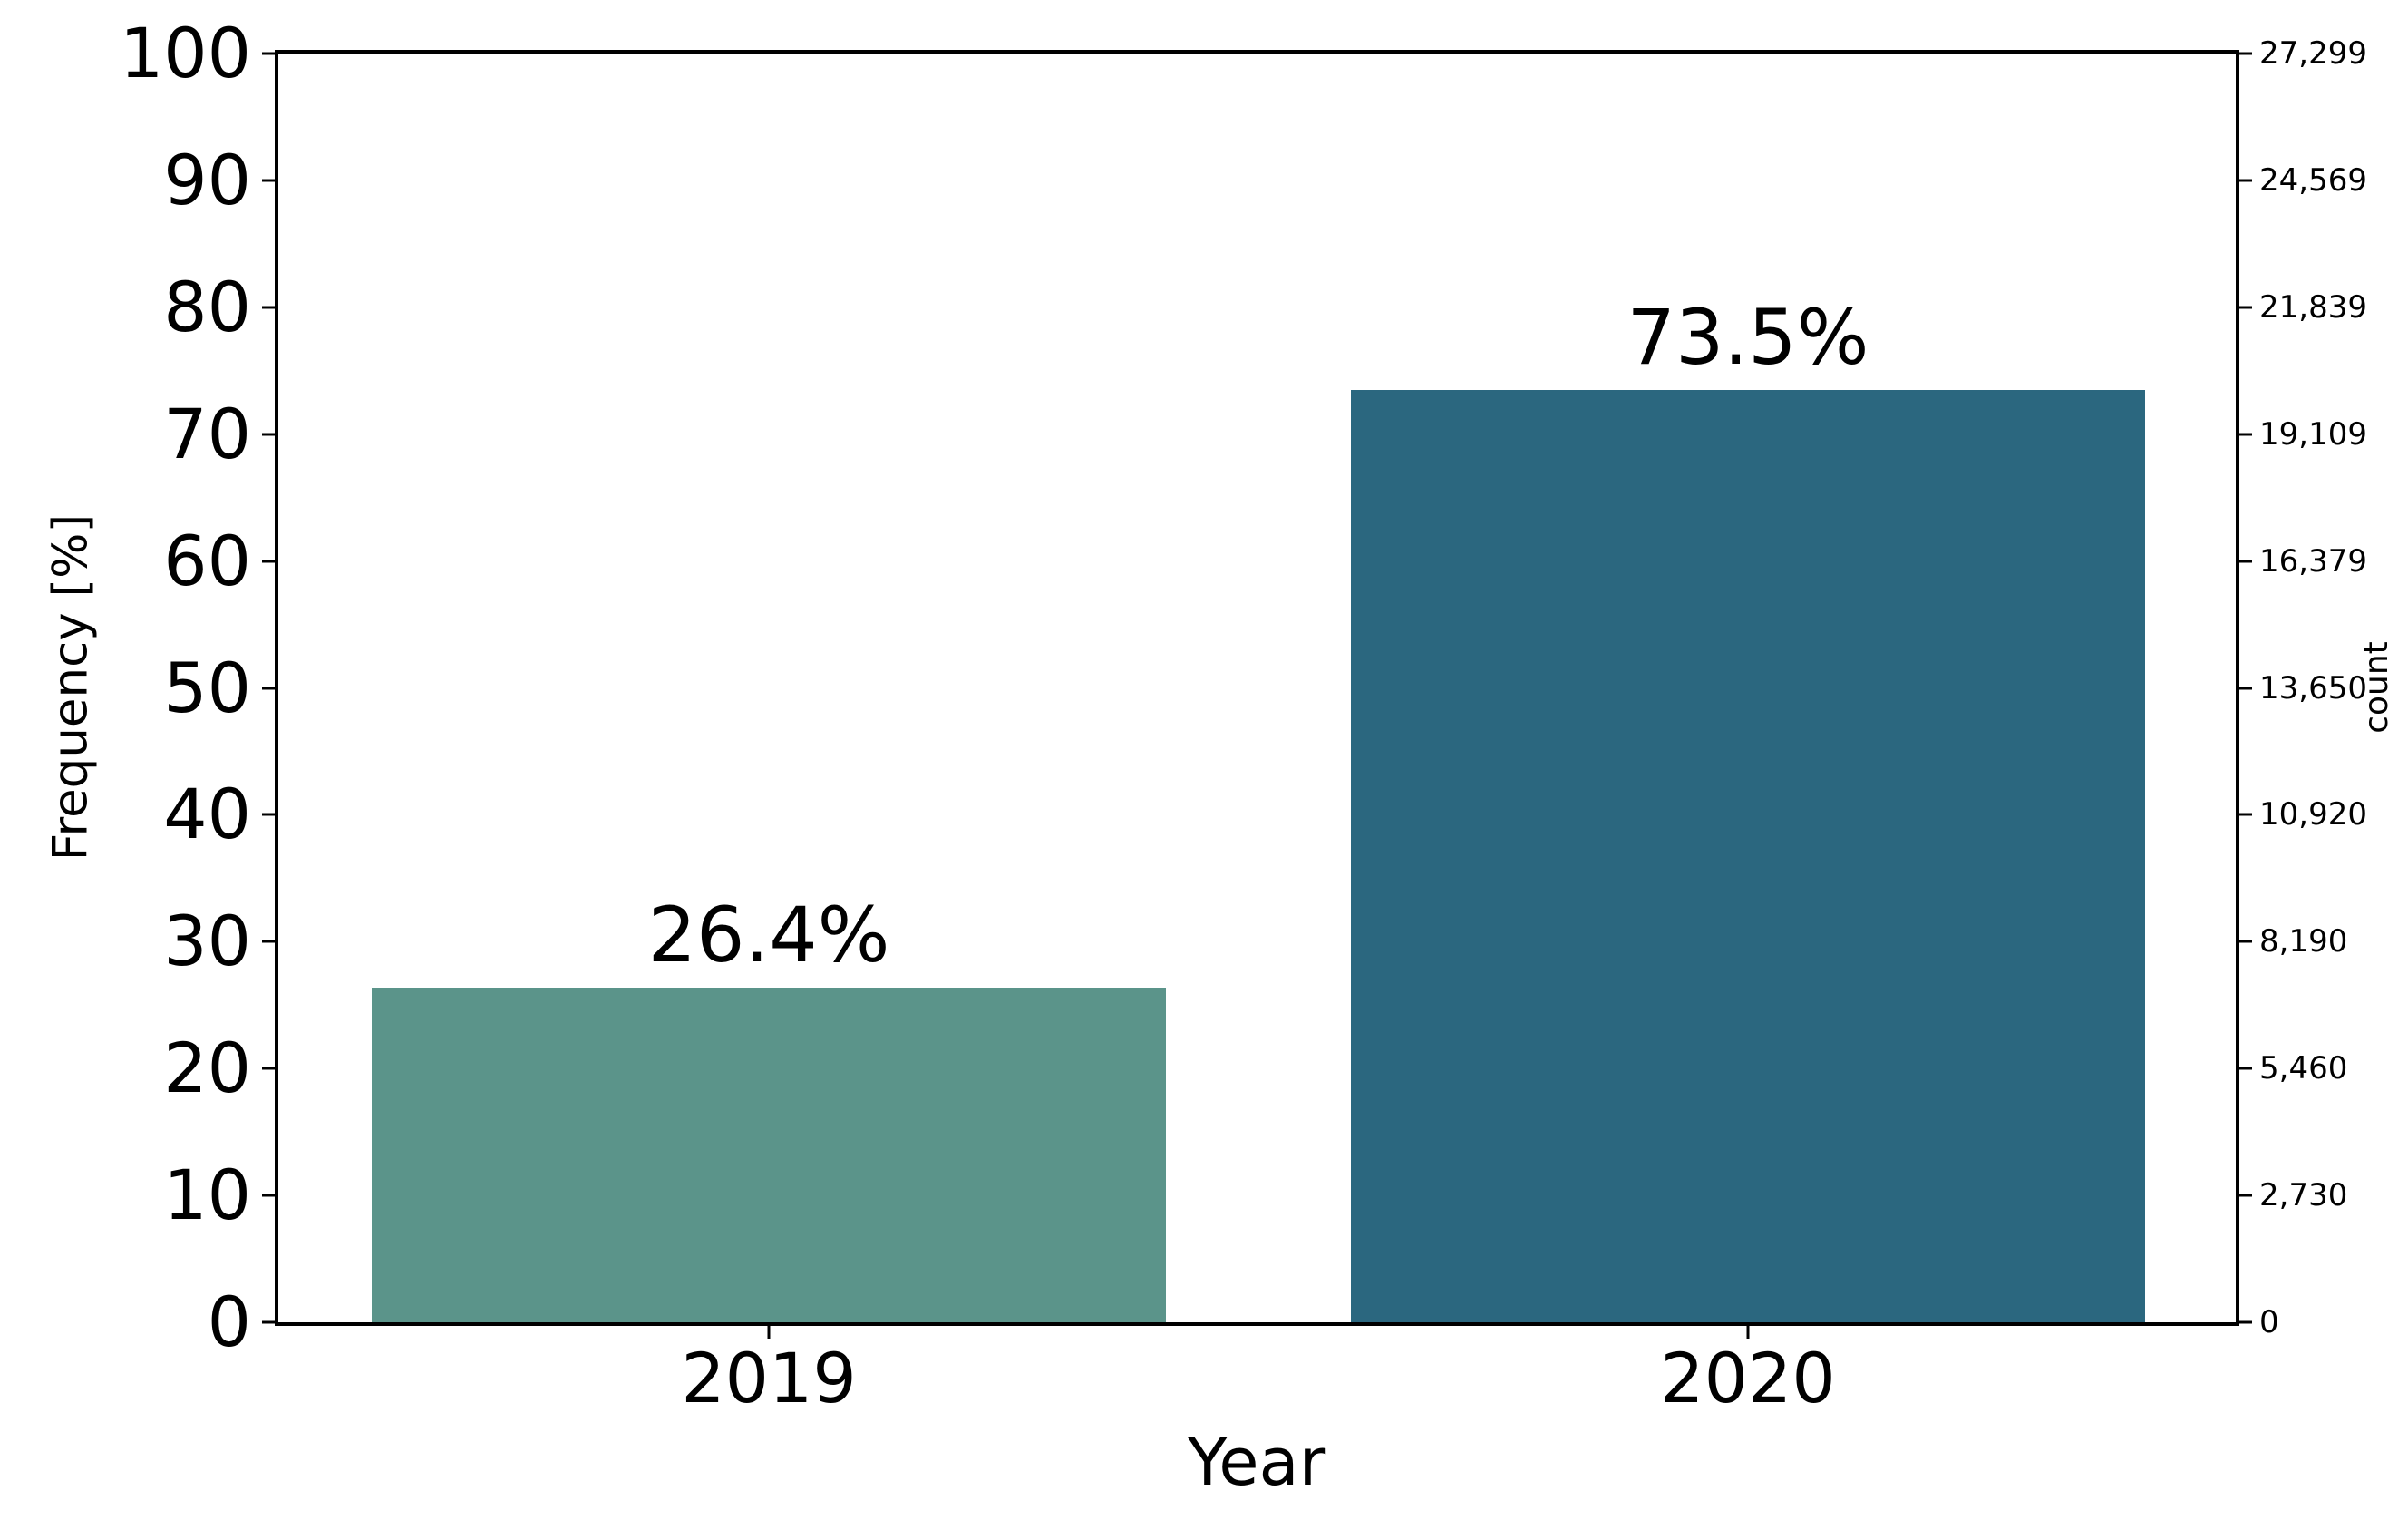  Describe the element at coordinates (2313, 180) in the screenshot. I see `y-tick-label-right: 24,569` at that location.